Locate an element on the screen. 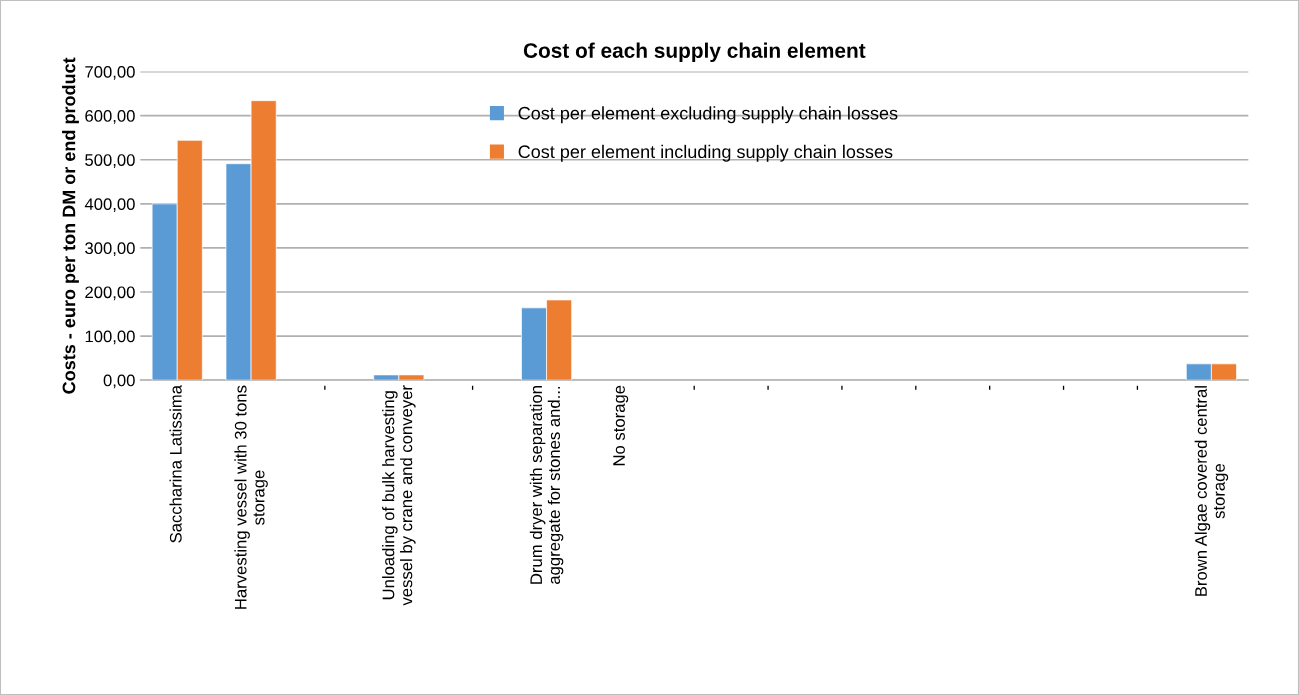  chart-title: Cost of each supply chain element is located at coordinates (694, 52).